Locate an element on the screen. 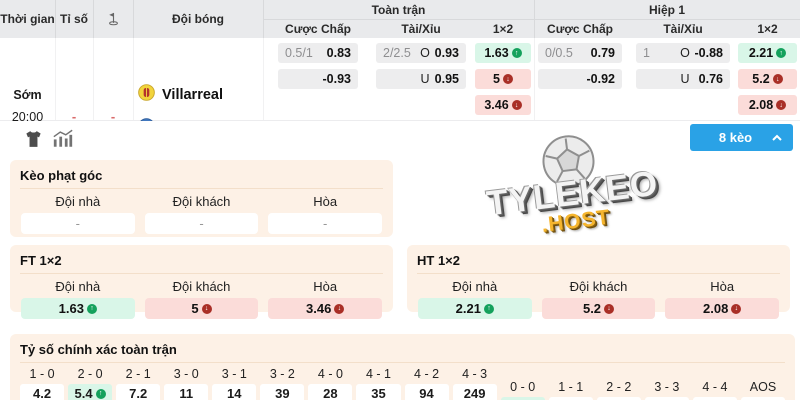 This screenshot has width=800, height=400. ft-1x2-draw-cell: 3.46 ↓ is located at coordinates (503, 105).